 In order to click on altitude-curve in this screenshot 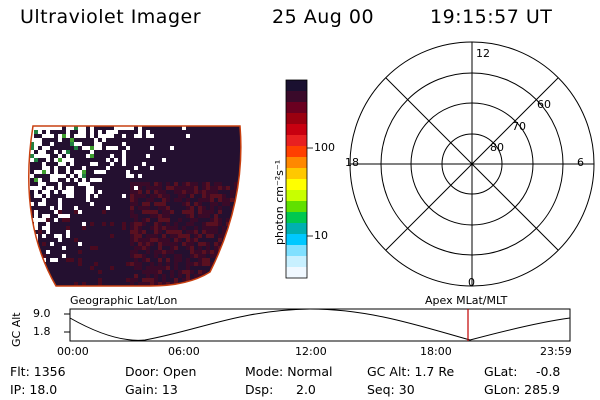, I will do `click(320, 324)`.